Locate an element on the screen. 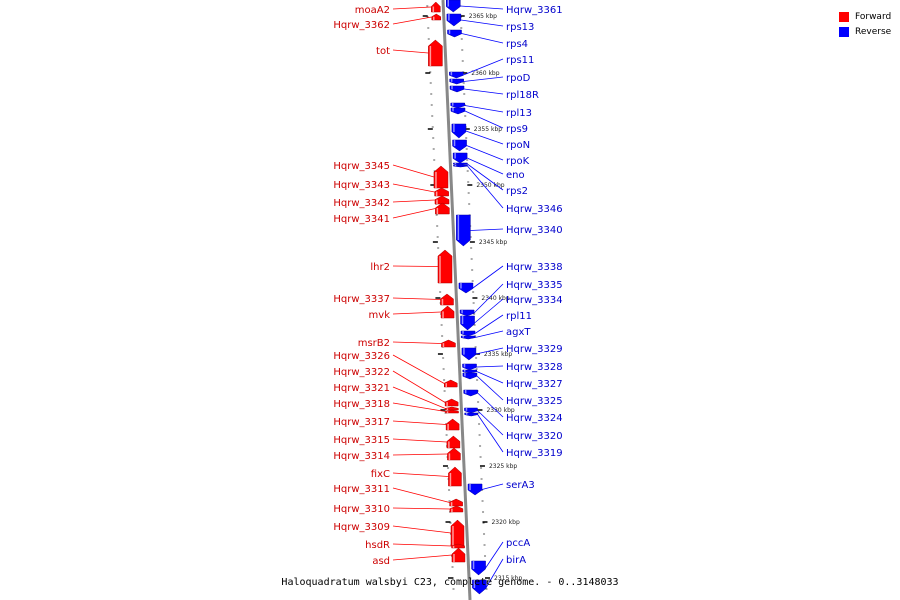 The height and width of the screenshot is (600, 900). forward-label-hqrw-3311: Hqrw_3311 is located at coordinates (361, 489).